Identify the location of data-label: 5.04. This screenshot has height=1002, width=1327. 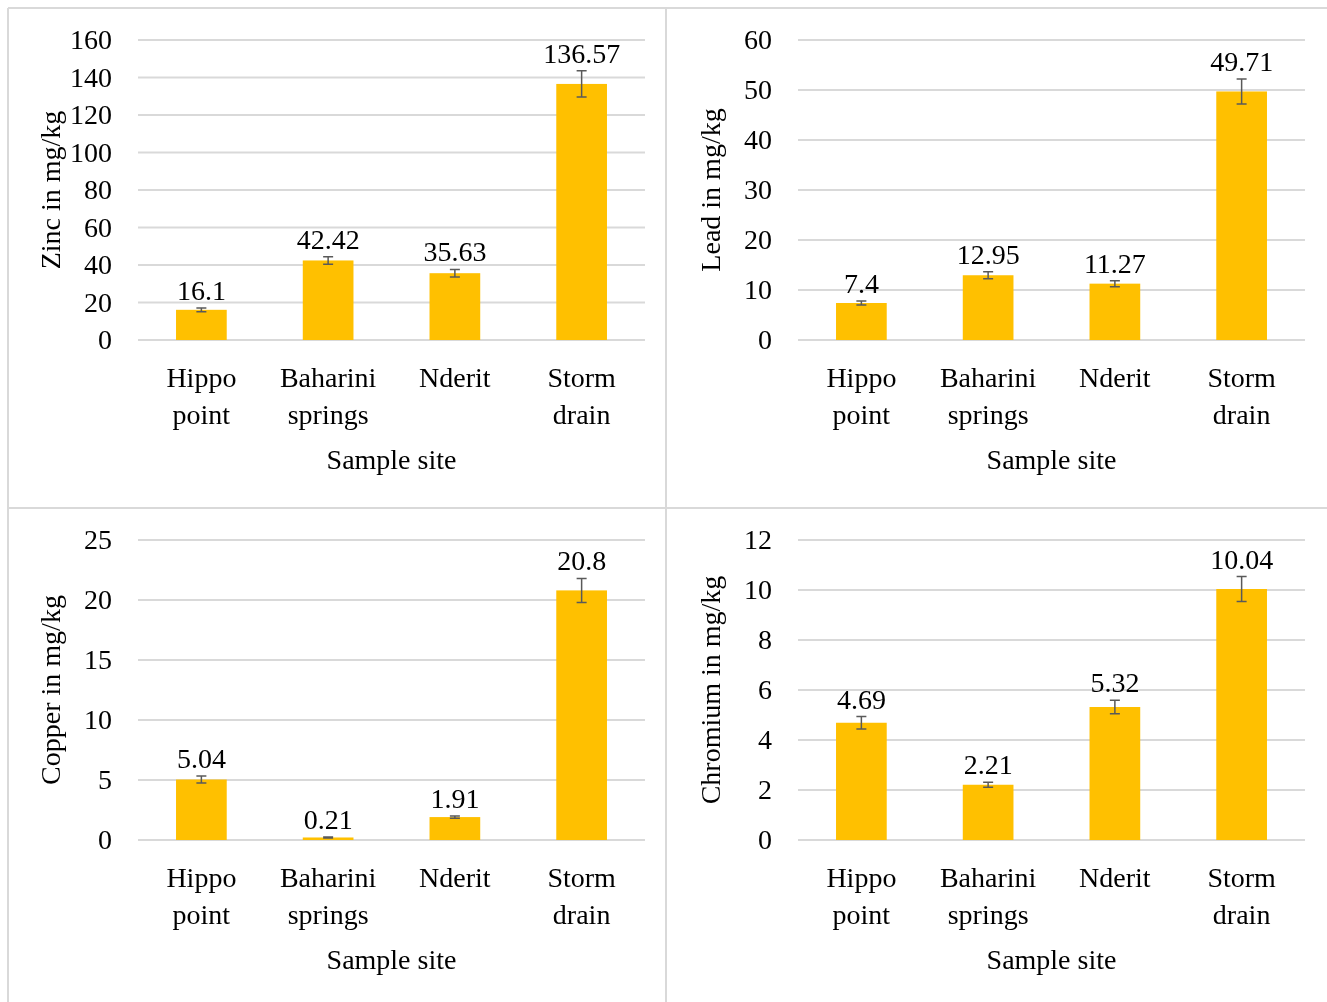
(201, 758).